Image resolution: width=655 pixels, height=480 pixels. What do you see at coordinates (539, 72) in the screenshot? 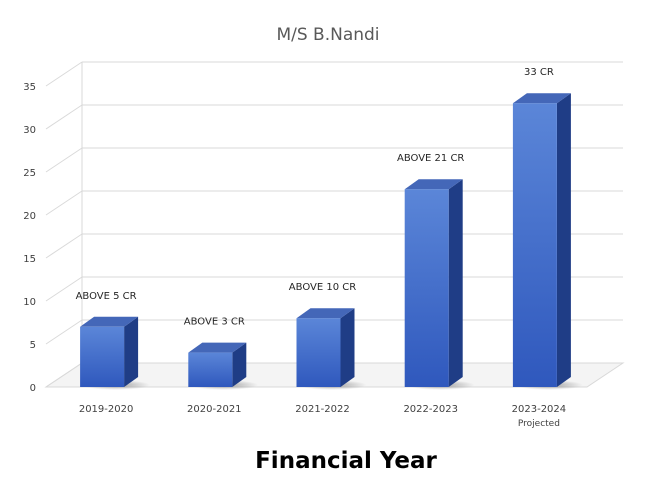
I see `data-label: 33 CR` at bounding box center [539, 72].